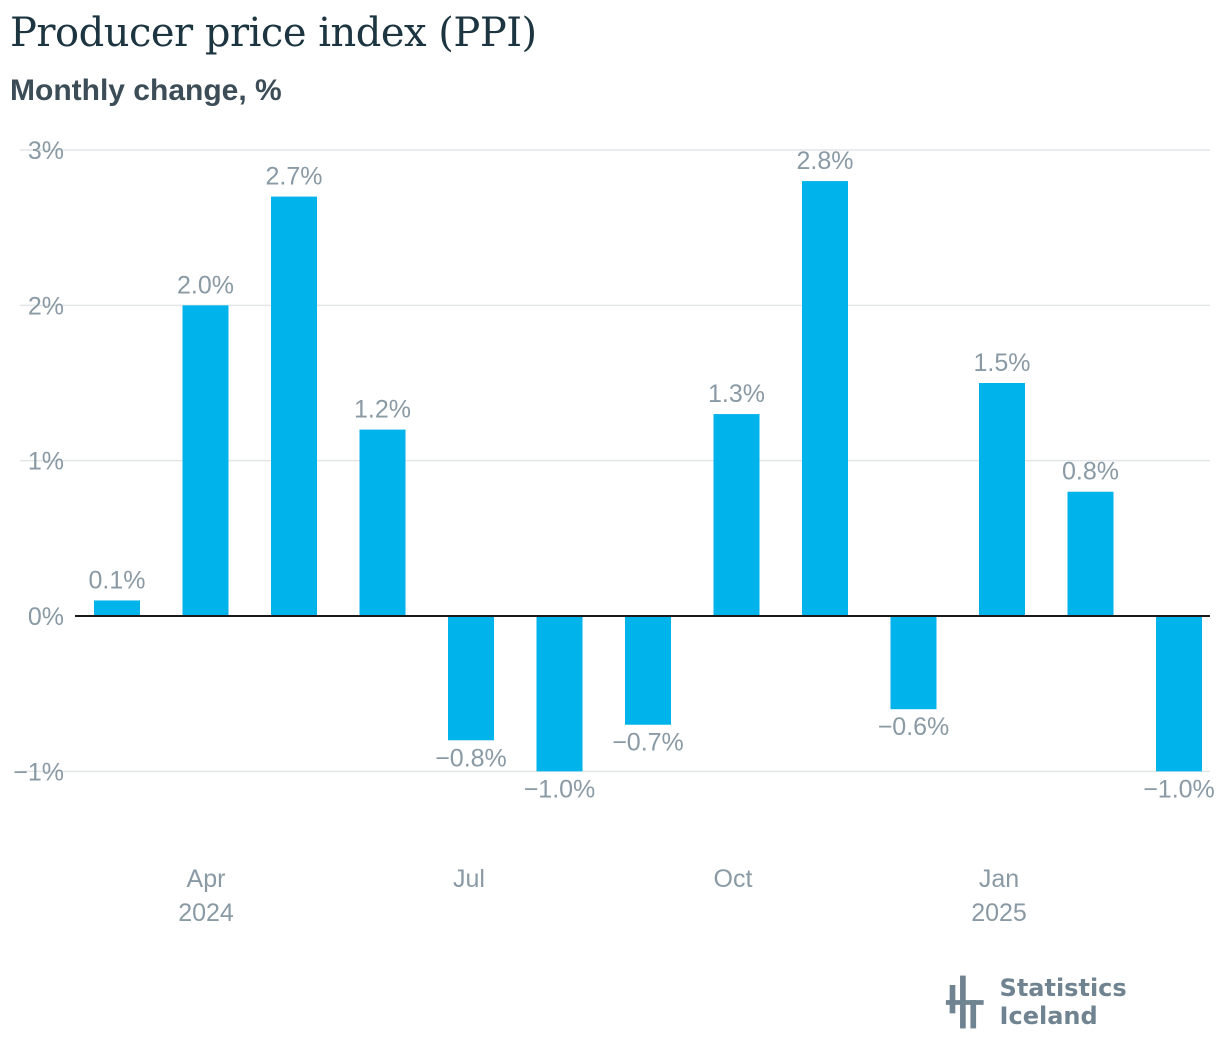 This screenshot has height=1052, width=1220. Describe the element at coordinates (471, 758) in the screenshot. I see `data-label: −0.8%` at that location.